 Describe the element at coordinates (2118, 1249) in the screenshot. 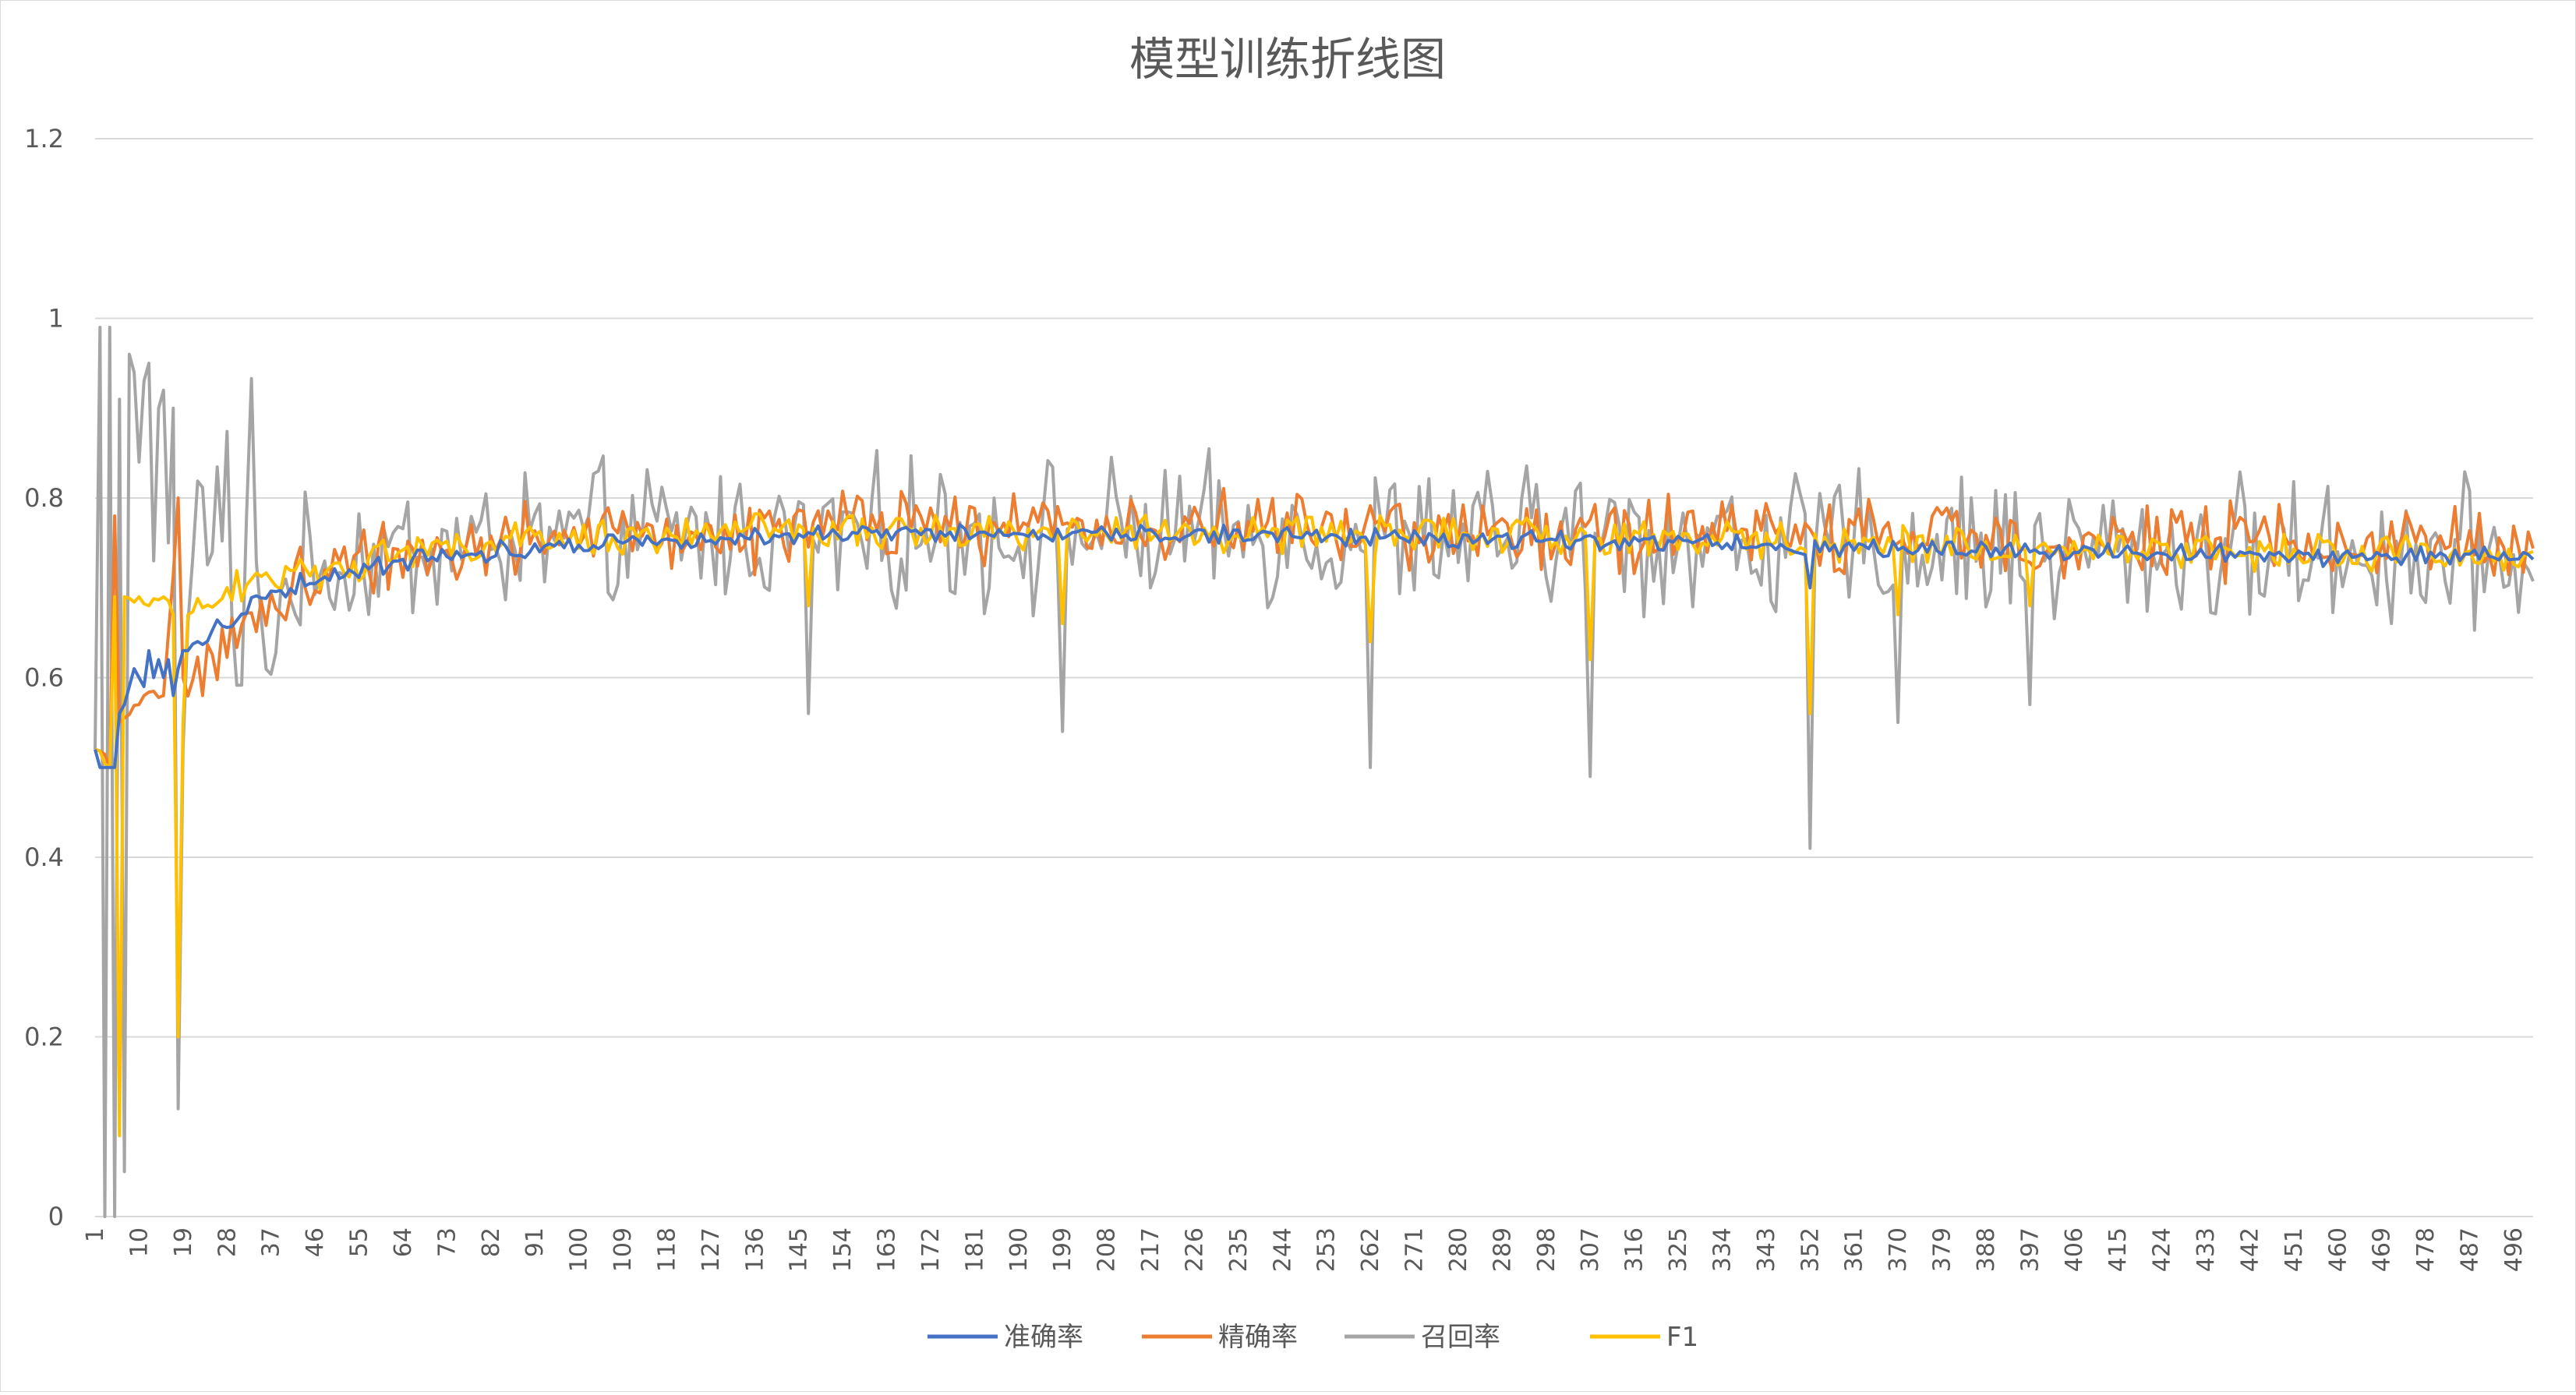

I see `x-tick-label: 415` at that location.